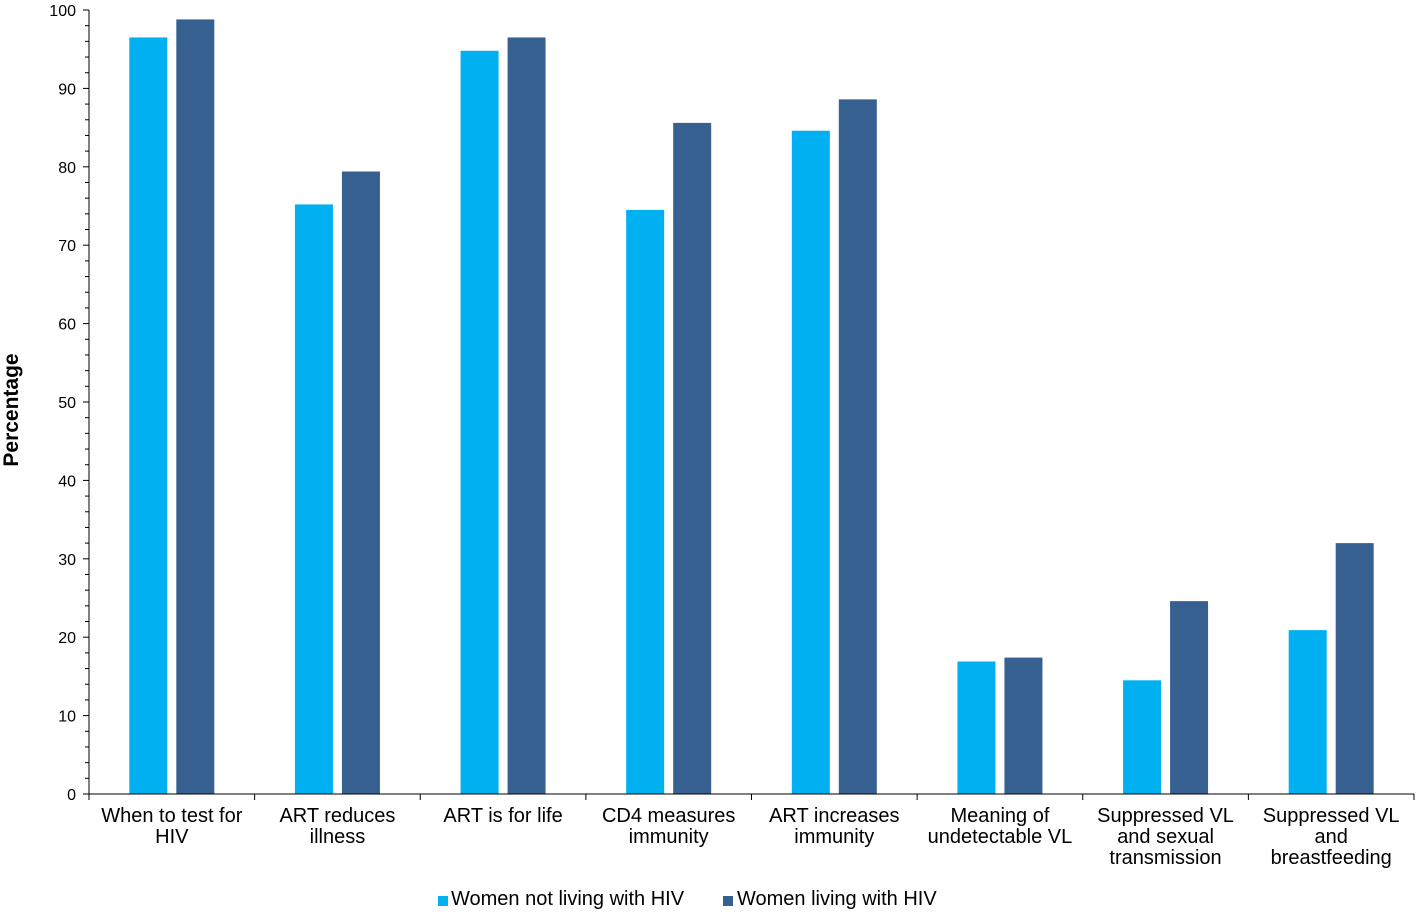 Image resolution: width=1418 pixels, height=918 pixels. What do you see at coordinates (1165, 837) in the screenshot?
I see `x-category-label: Suppressed VL and sexual transmission` at bounding box center [1165, 837].